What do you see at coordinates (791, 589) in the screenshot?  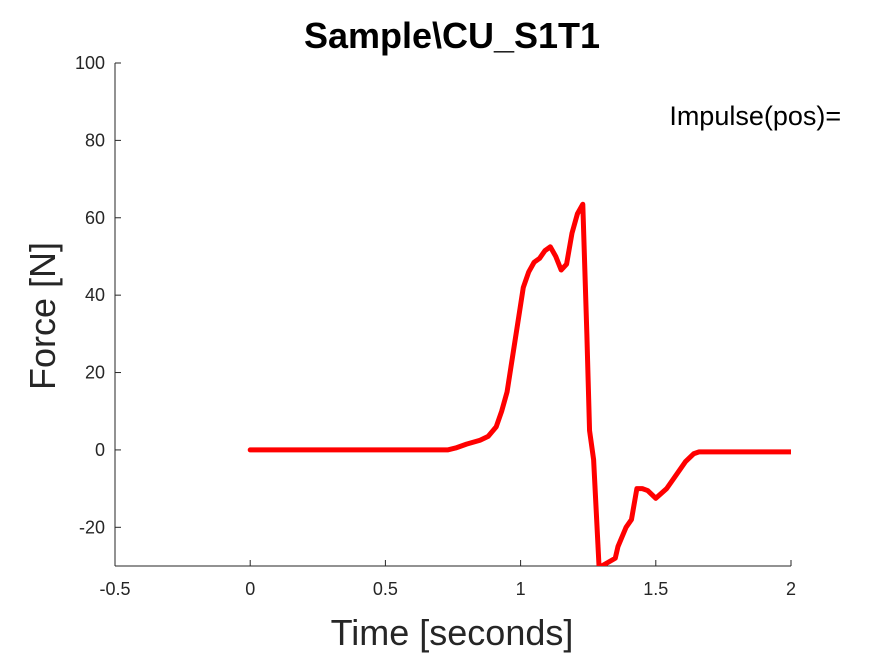 I see `x-tick-label: 2` at bounding box center [791, 589].